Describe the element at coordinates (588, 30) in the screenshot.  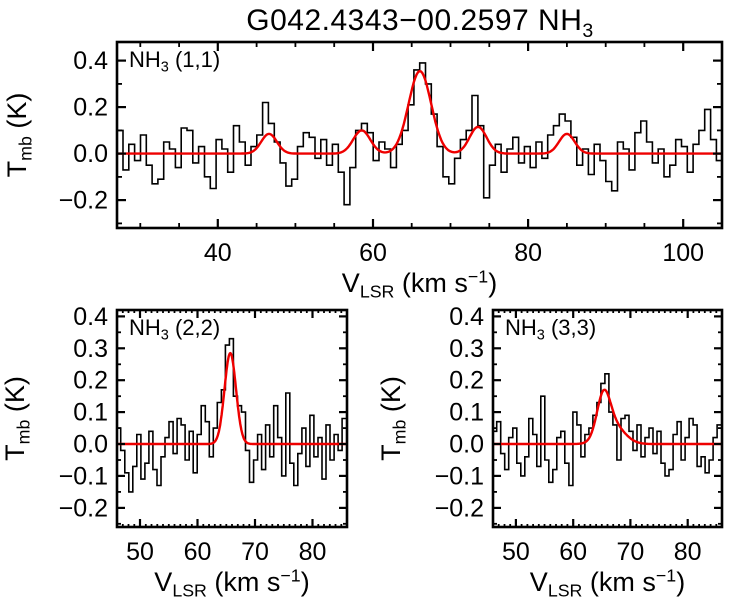
I see `figure-title-subscript: 3` at that location.